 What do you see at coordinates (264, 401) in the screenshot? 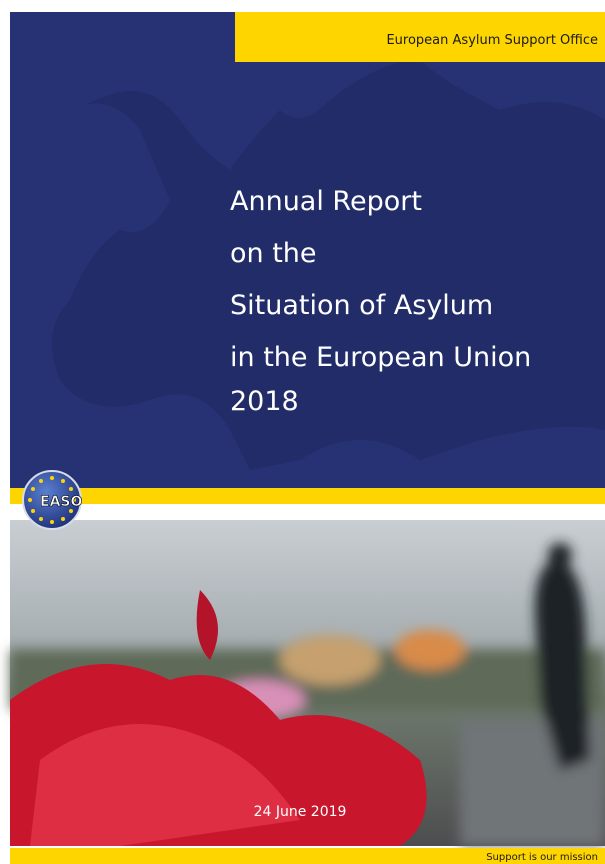
I see `title-line: 2018` at bounding box center [264, 401].